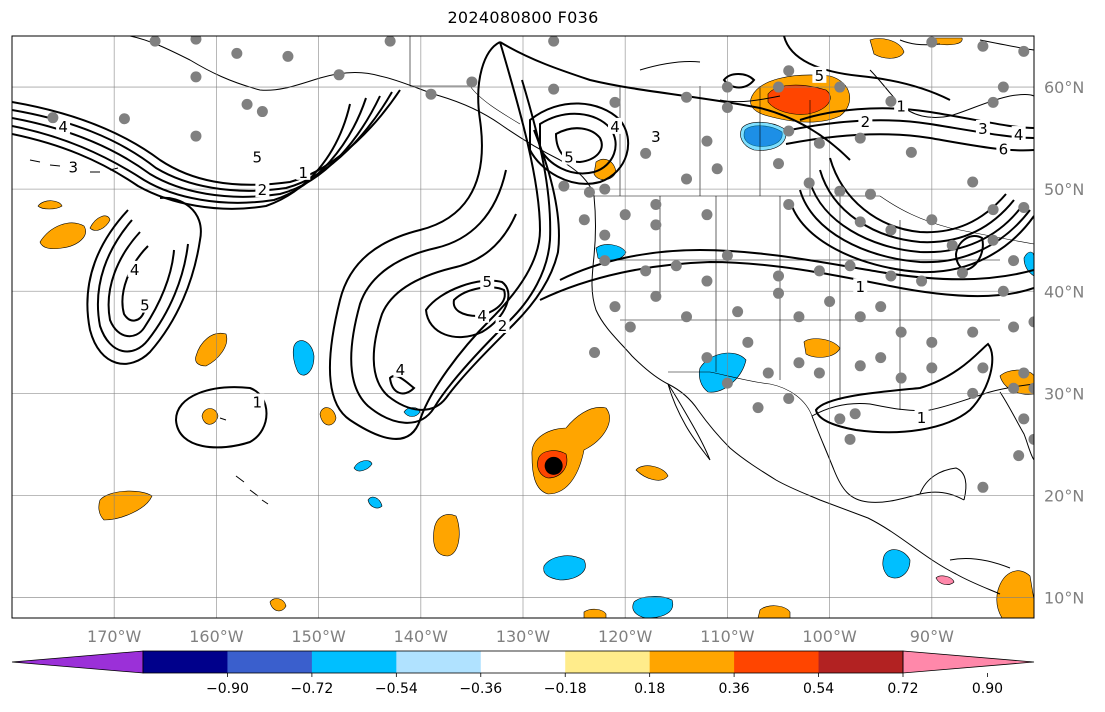 This screenshot has height=712, width=1105. Describe the element at coordinates (141, 284) in the screenshot. I see `contour-sw-loop3` at that location.